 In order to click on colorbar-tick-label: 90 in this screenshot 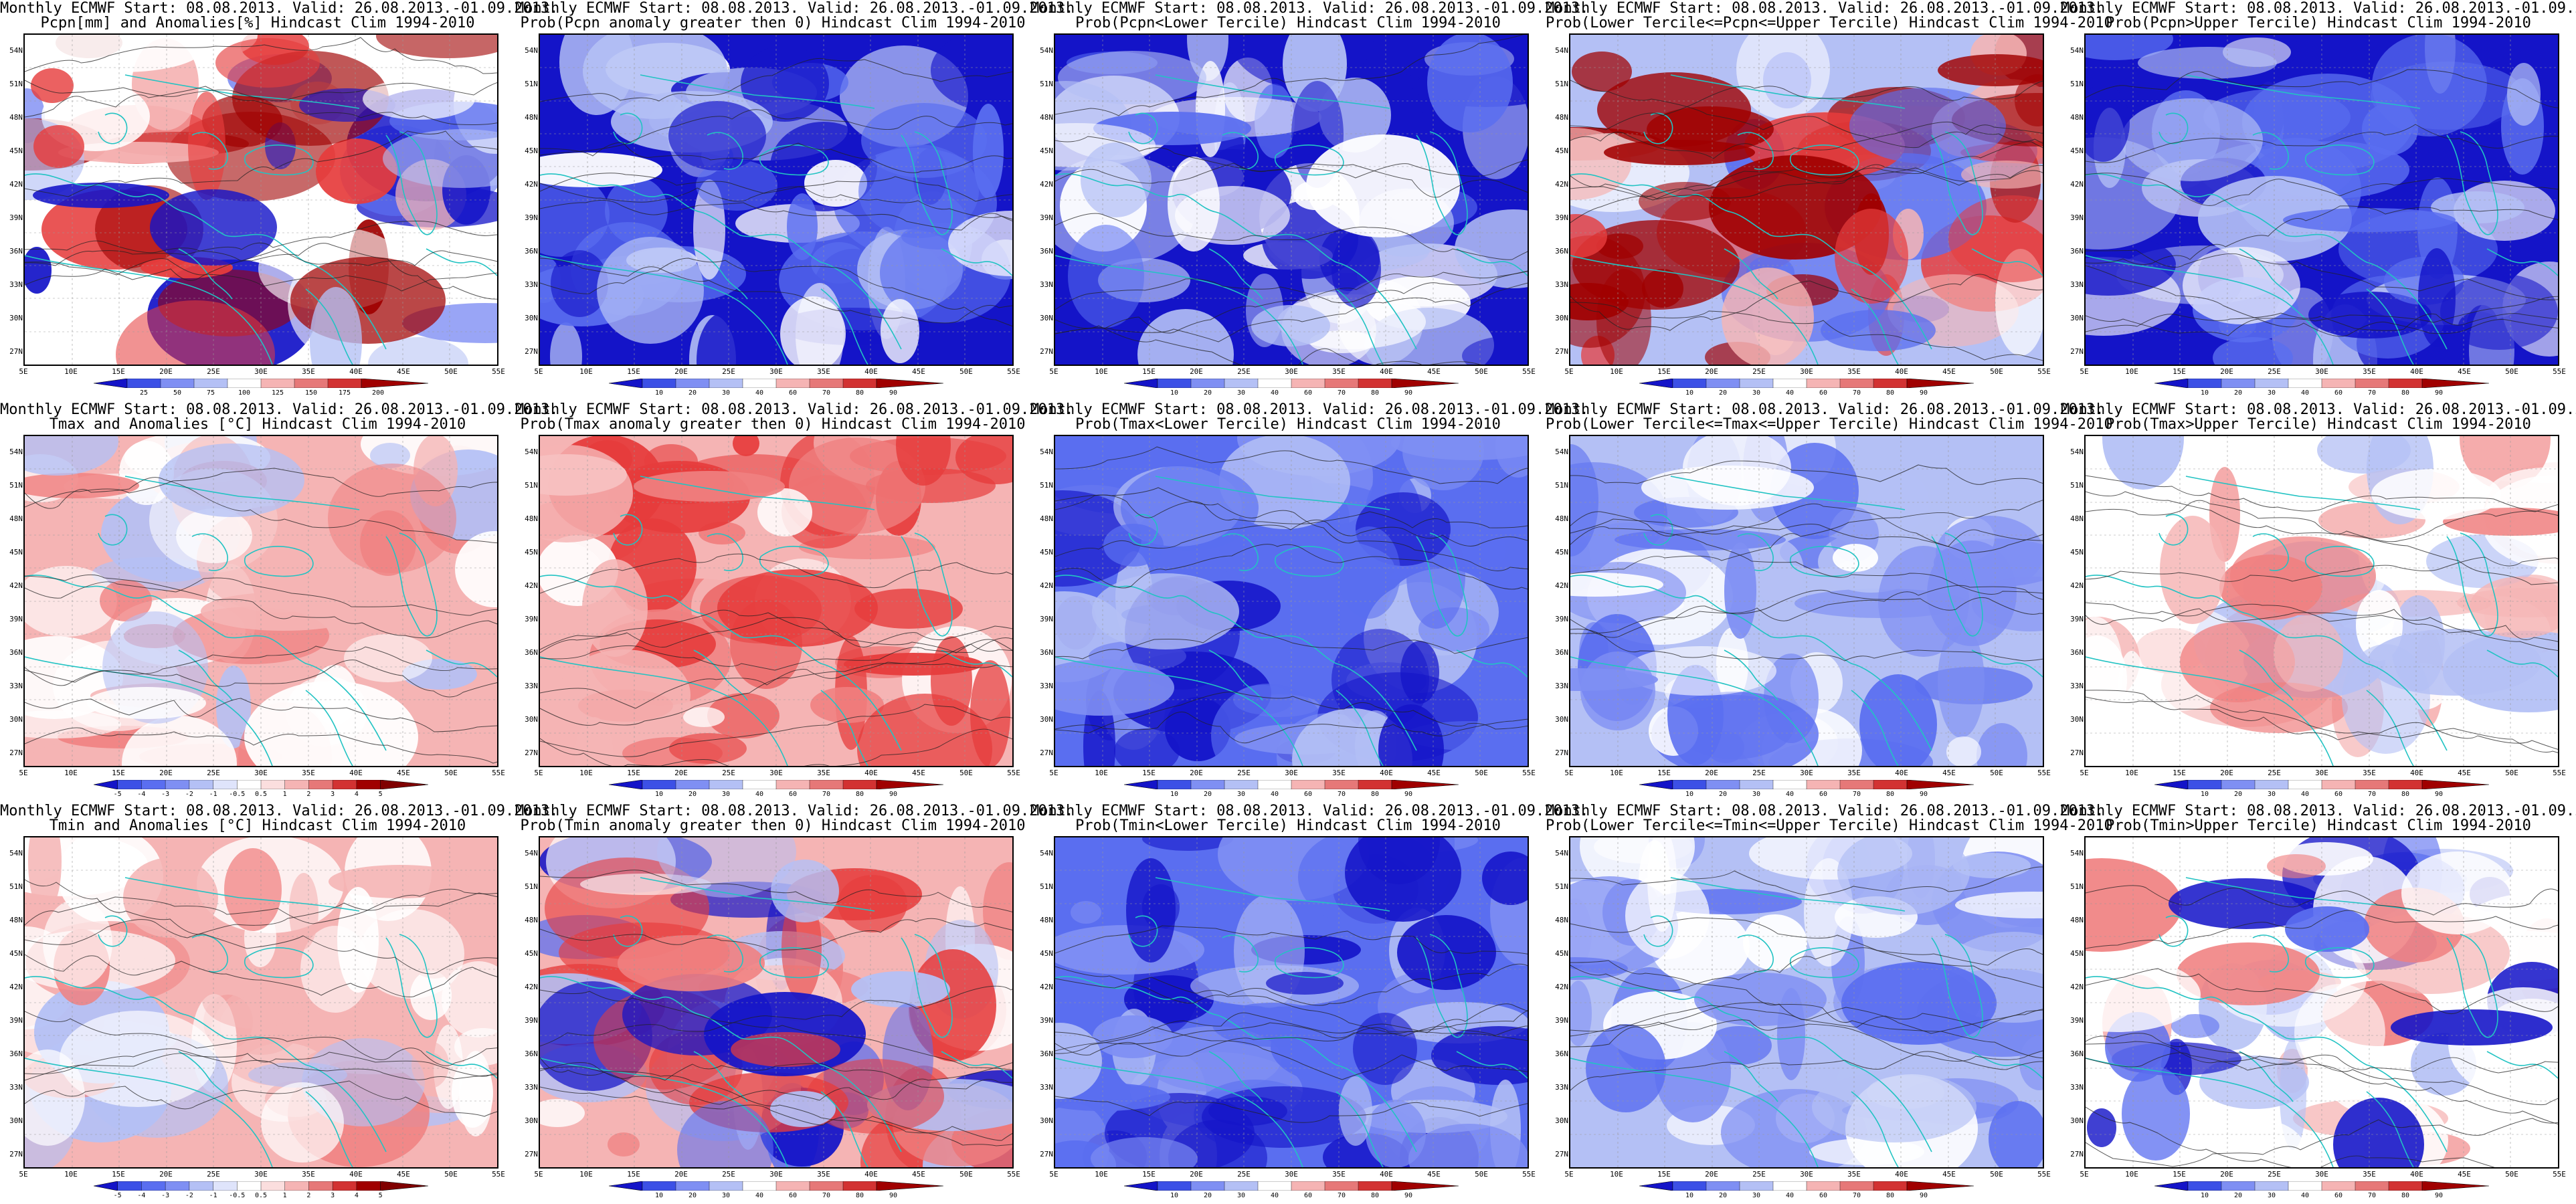, I will do `click(2439, 1195)`.